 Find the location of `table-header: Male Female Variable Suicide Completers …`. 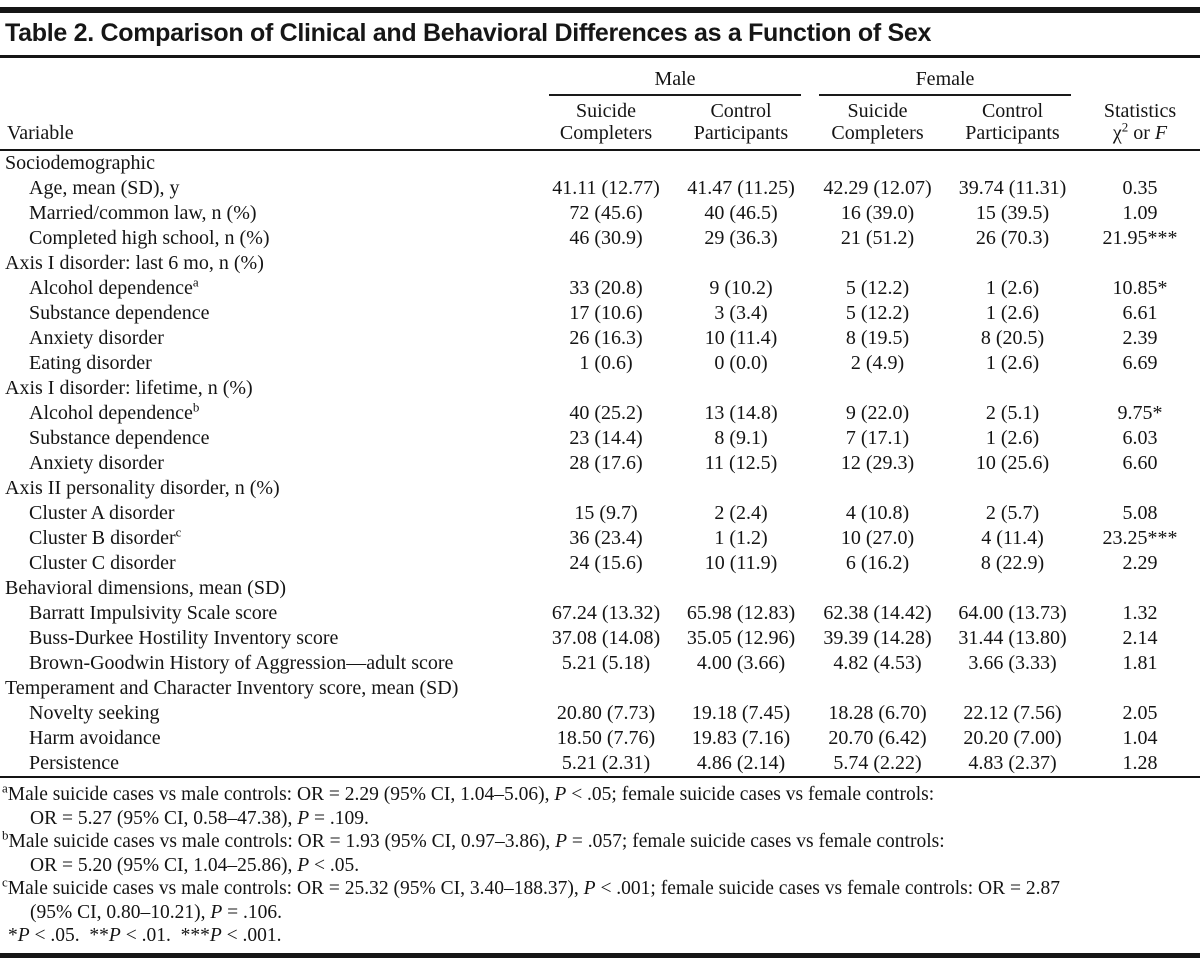

table-header: Male Female Variable Suicide Completers … is located at coordinates (600, 108).